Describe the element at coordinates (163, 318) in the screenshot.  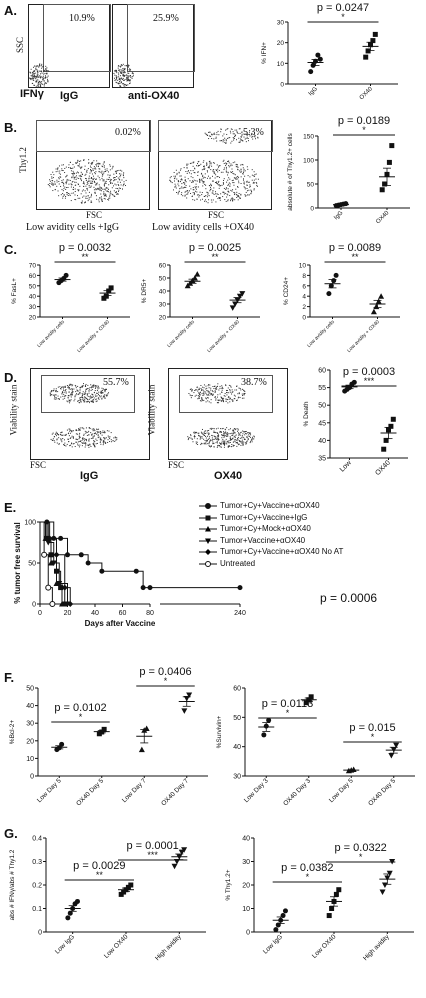
I see `y-tick-label: 20` at that location.